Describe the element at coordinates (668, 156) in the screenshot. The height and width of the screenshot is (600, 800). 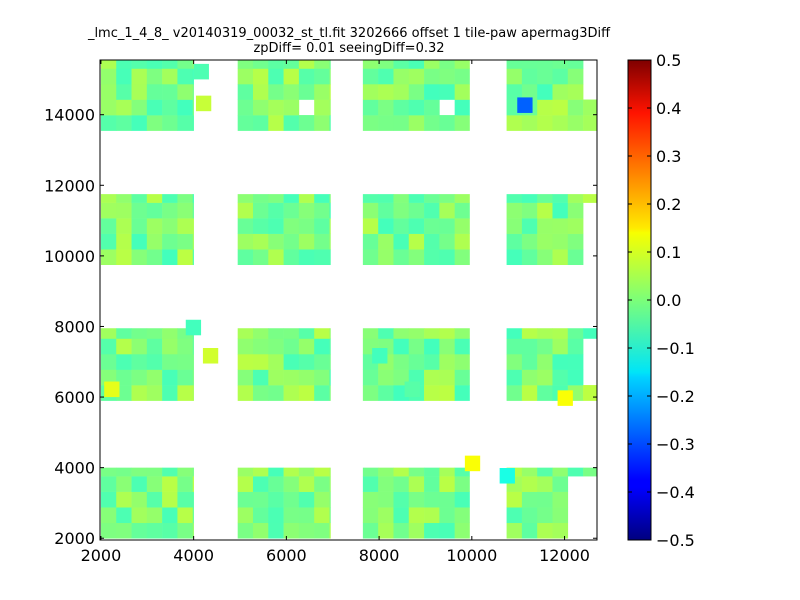
I see `colorbar-tick-label: 0.3` at that location.